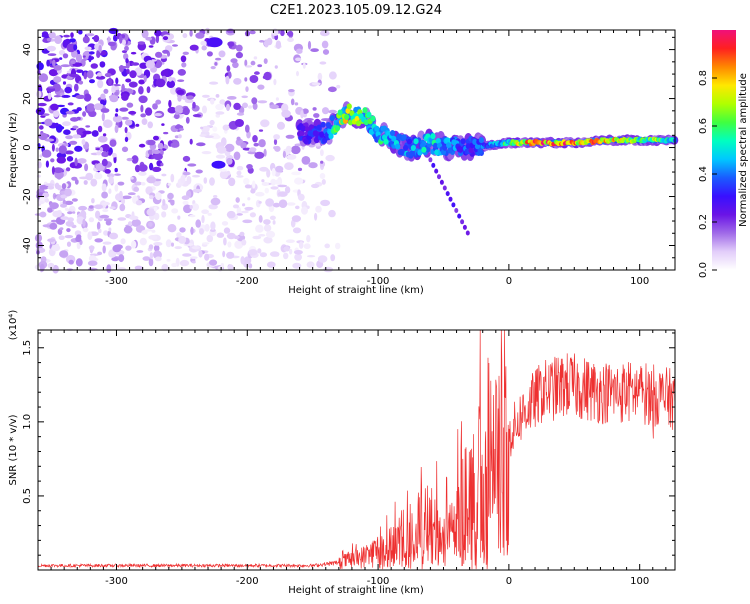  Describe the element at coordinates (703, 174) in the screenshot. I see `colorbar-tick-label: 0.4` at that location.